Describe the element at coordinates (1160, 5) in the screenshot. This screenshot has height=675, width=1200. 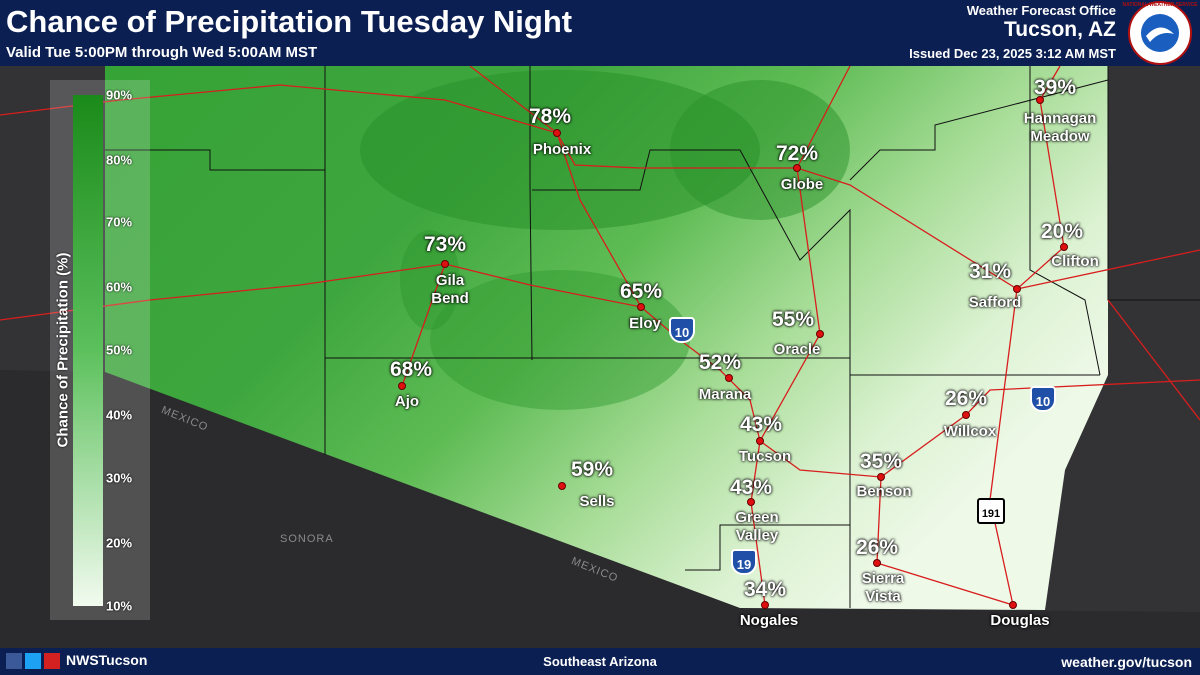
I see `logo-text: NATIONAL WEATHER SERVICE` at that location.